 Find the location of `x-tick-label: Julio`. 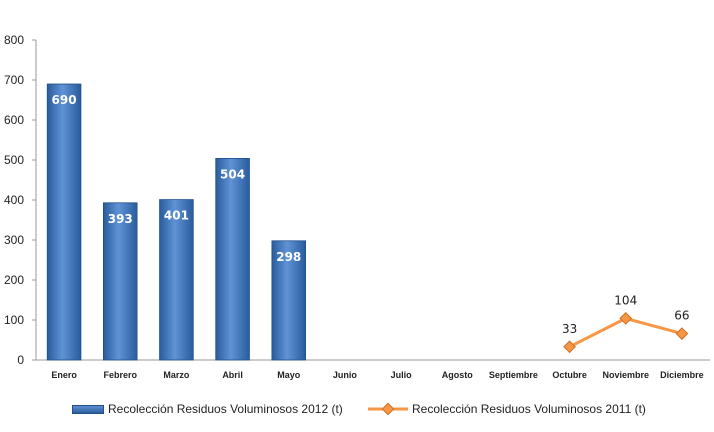

x-tick-label: Julio is located at coordinates (402, 375).